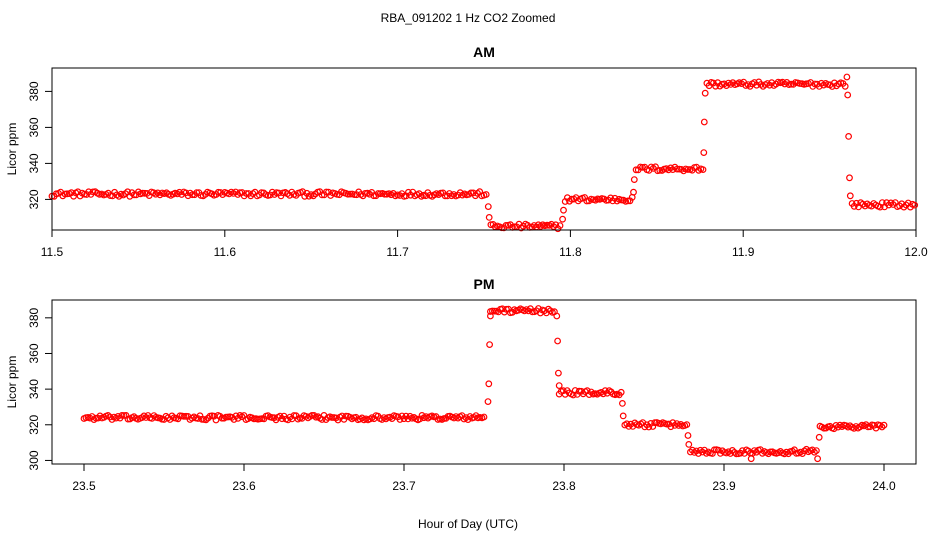  What do you see at coordinates (34, 91) in the screenshot?
I see `am-y-tick-label: 380` at bounding box center [34, 91].